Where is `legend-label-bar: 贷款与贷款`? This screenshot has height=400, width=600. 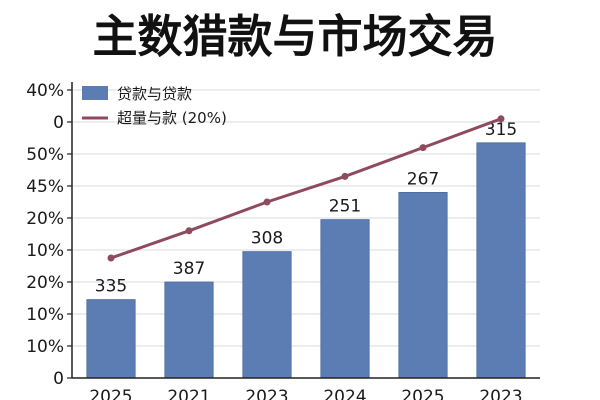 legend-label-bar: 贷款与贷款 is located at coordinates (154, 94).